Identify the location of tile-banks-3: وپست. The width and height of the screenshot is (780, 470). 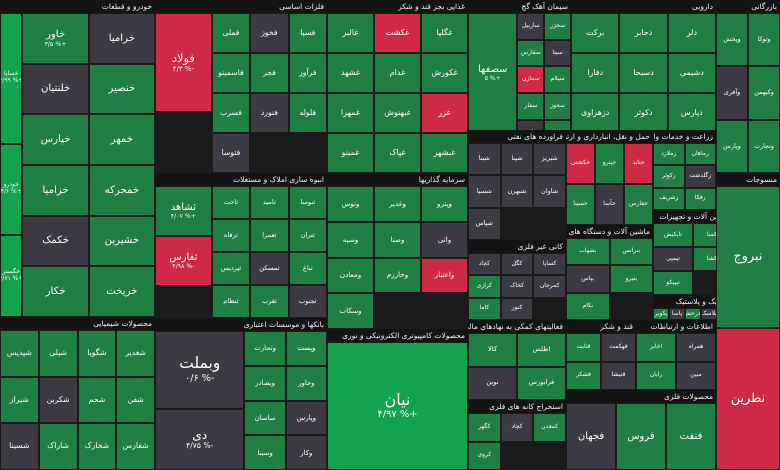
(306, 348).